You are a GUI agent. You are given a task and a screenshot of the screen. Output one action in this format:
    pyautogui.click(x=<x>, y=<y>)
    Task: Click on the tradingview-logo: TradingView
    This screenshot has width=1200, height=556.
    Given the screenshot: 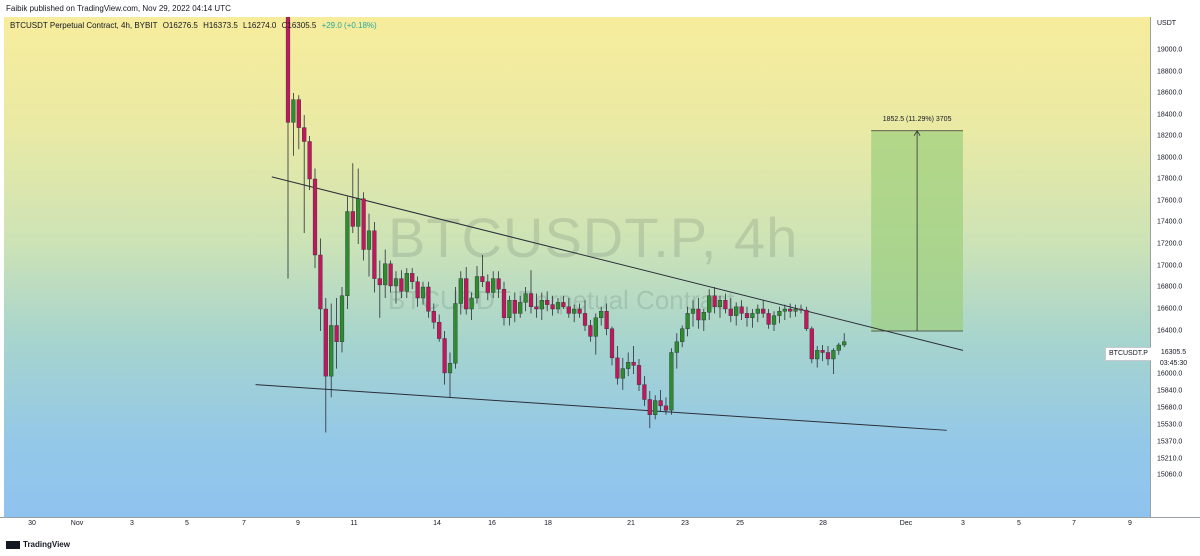 What is the action you would take?
    pyautogui.click(x=38, y=544)
    